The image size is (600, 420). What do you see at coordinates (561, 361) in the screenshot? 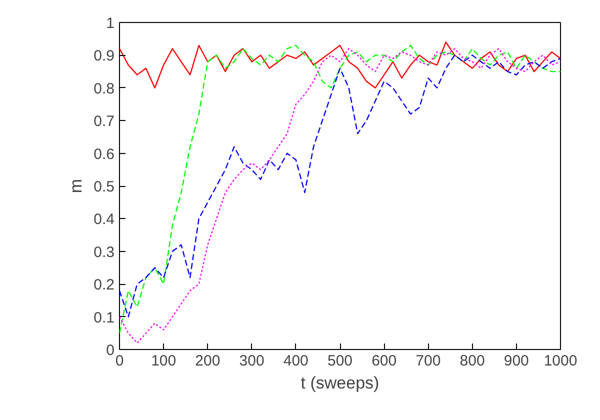
I see `x-tick-label: 1000` at bounding box center [561, 361].